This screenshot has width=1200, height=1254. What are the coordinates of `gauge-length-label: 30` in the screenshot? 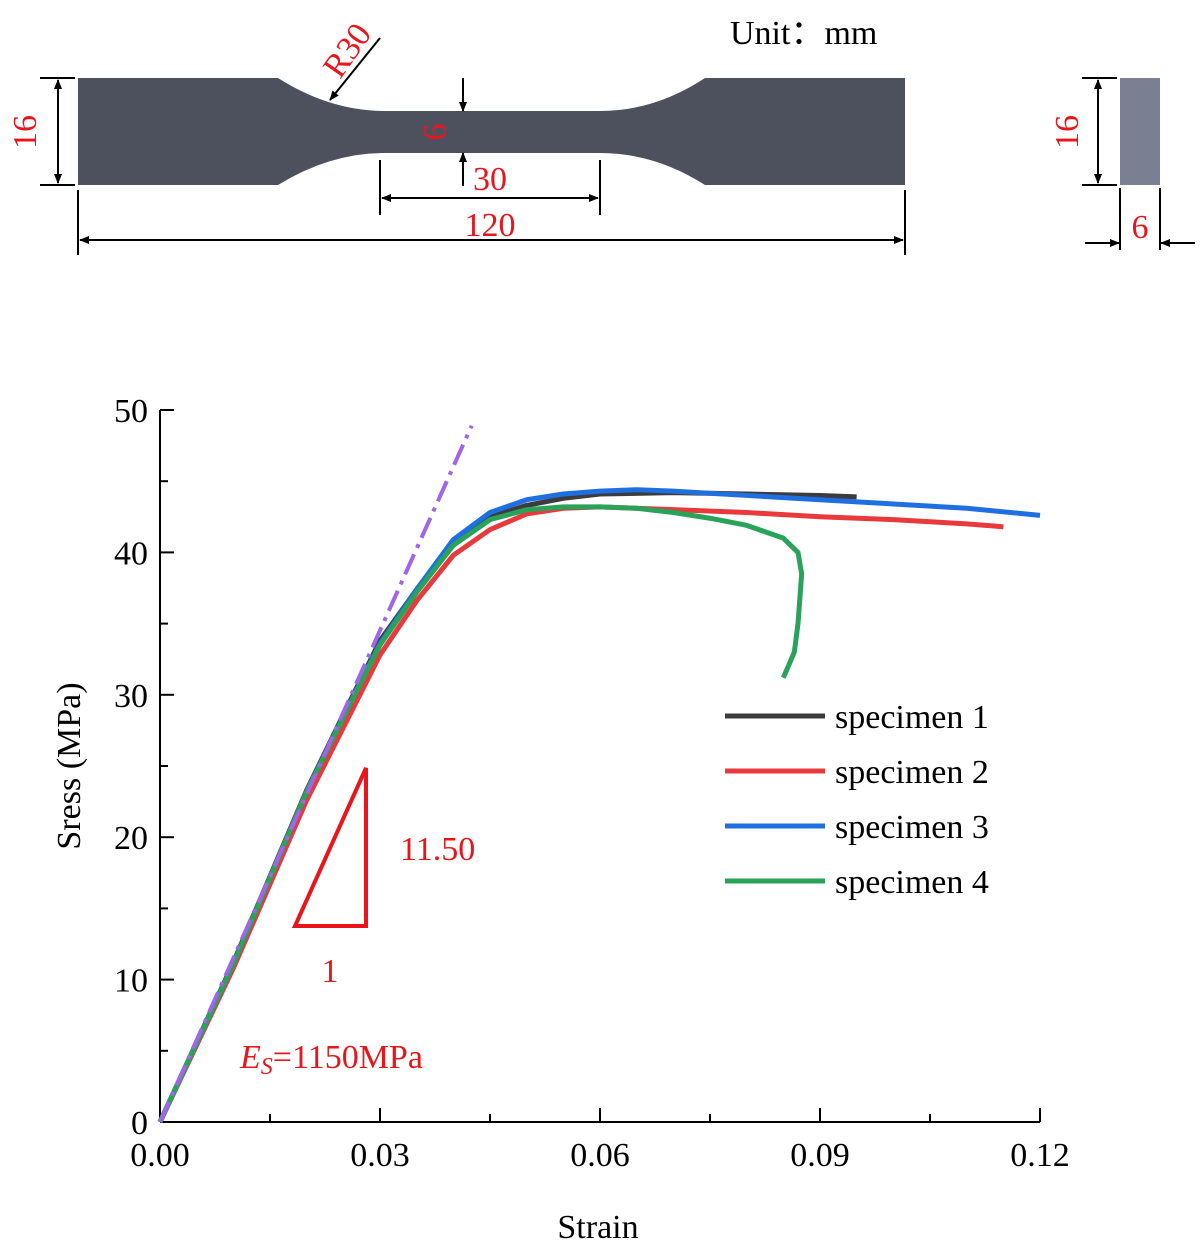 It's located at (490, 179).